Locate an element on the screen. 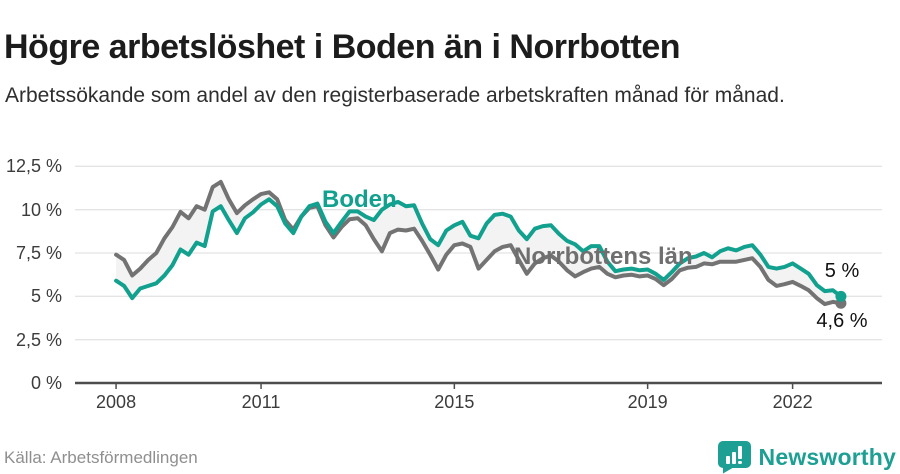  end-value-label-boden: 5 % is located at coordinates (842, 271).